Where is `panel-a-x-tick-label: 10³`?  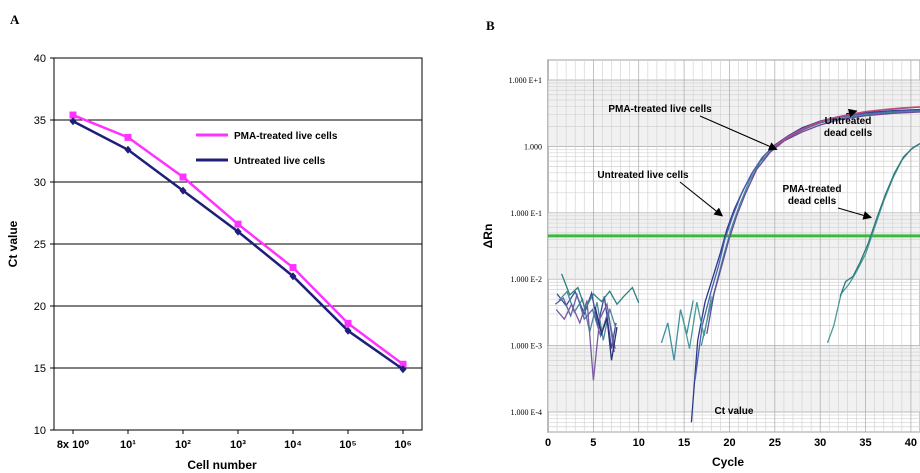 panel-a-x-tick-label: 10³ is located at coordinates (238, 445).